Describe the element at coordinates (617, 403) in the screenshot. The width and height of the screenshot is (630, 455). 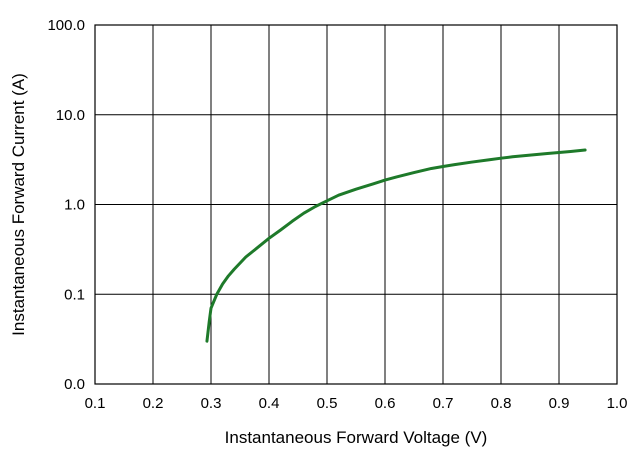
I see `x-tick-label: 1.0` at that location.